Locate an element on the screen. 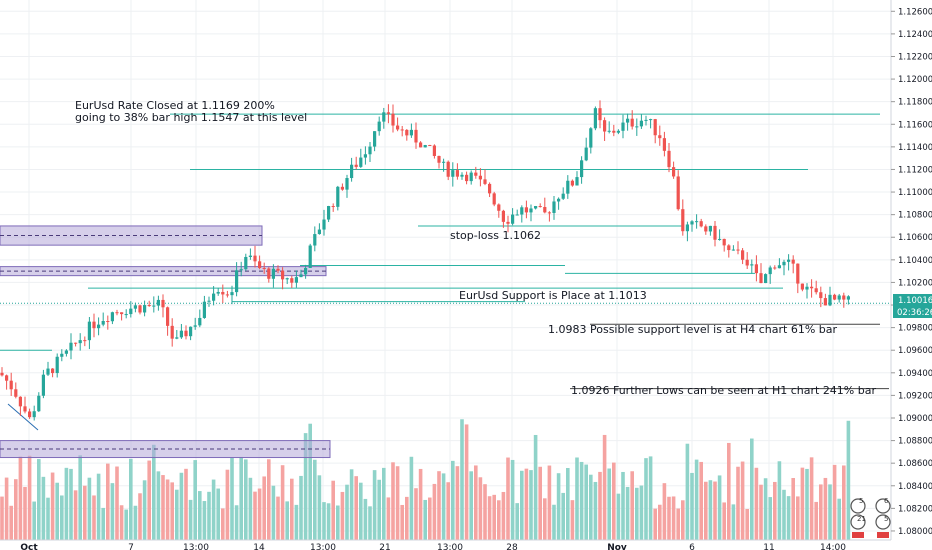 This screenshot has height=550, width=932. time-tick-label: 6 is located at coordinates (692, 546).